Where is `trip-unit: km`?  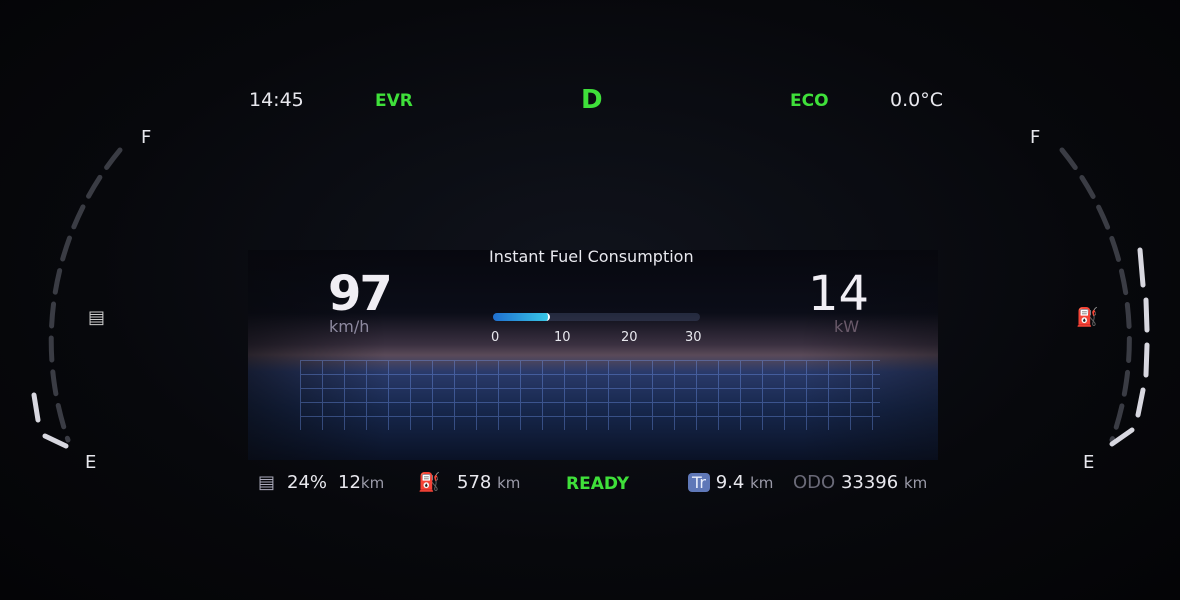
trip-unit: km is located at coordinates (762, 483).